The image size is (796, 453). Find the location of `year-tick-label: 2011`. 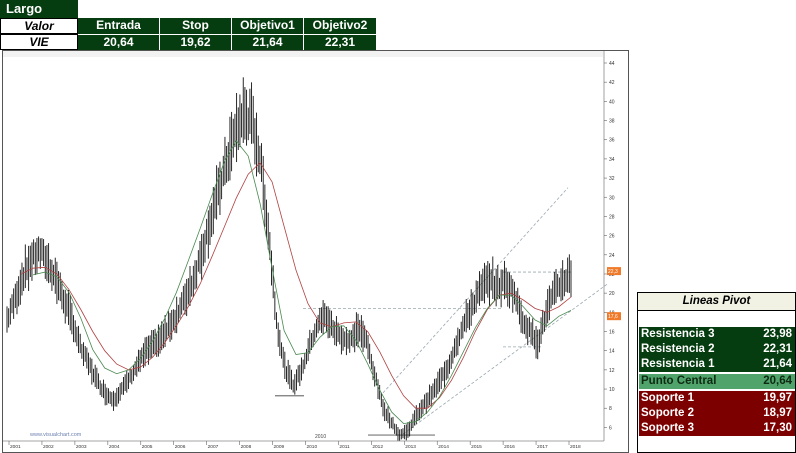

year-tick-label: 2011 is located at coordinates (344, 447).